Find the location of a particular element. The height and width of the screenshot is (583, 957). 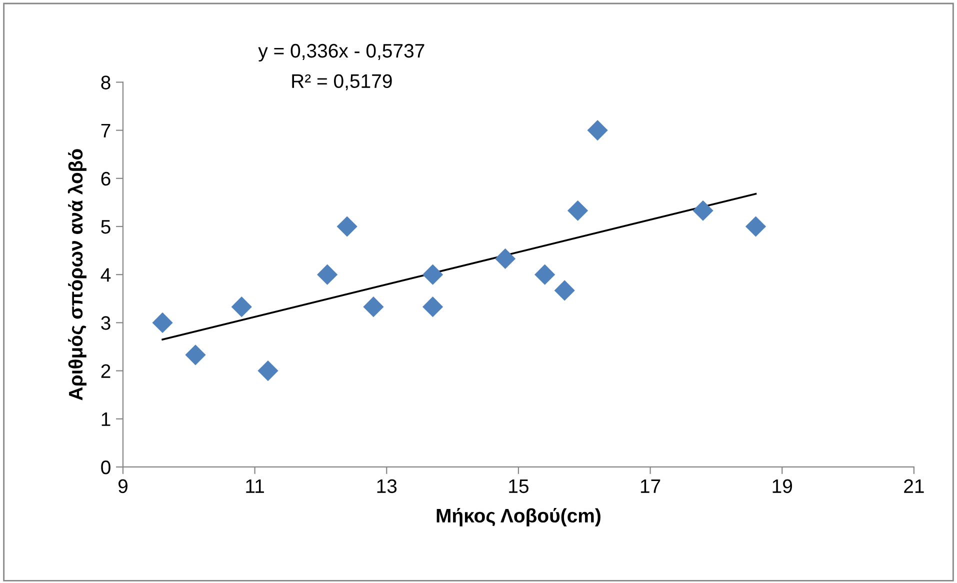

x-tick-label: 15 is located at coordinates (518, 487).